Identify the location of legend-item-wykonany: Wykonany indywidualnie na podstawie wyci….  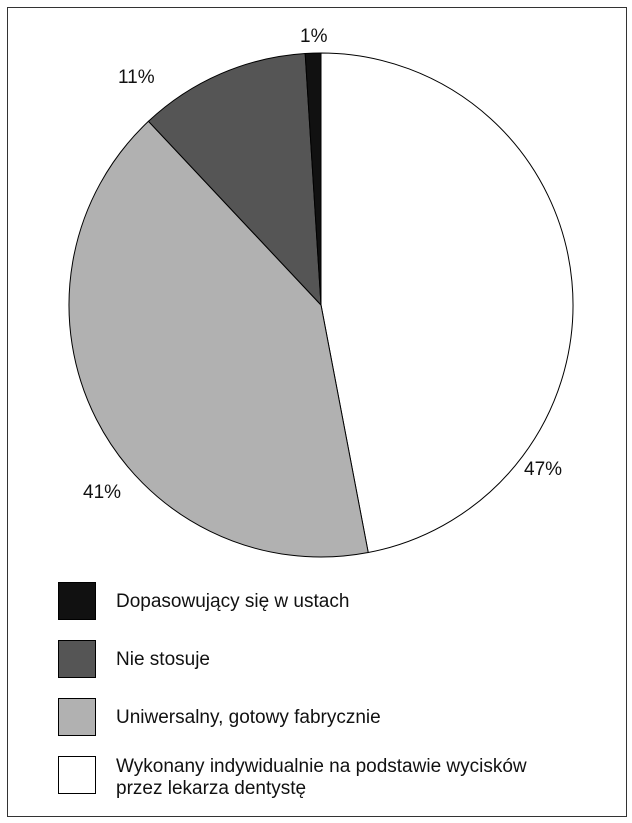
(307, 778).